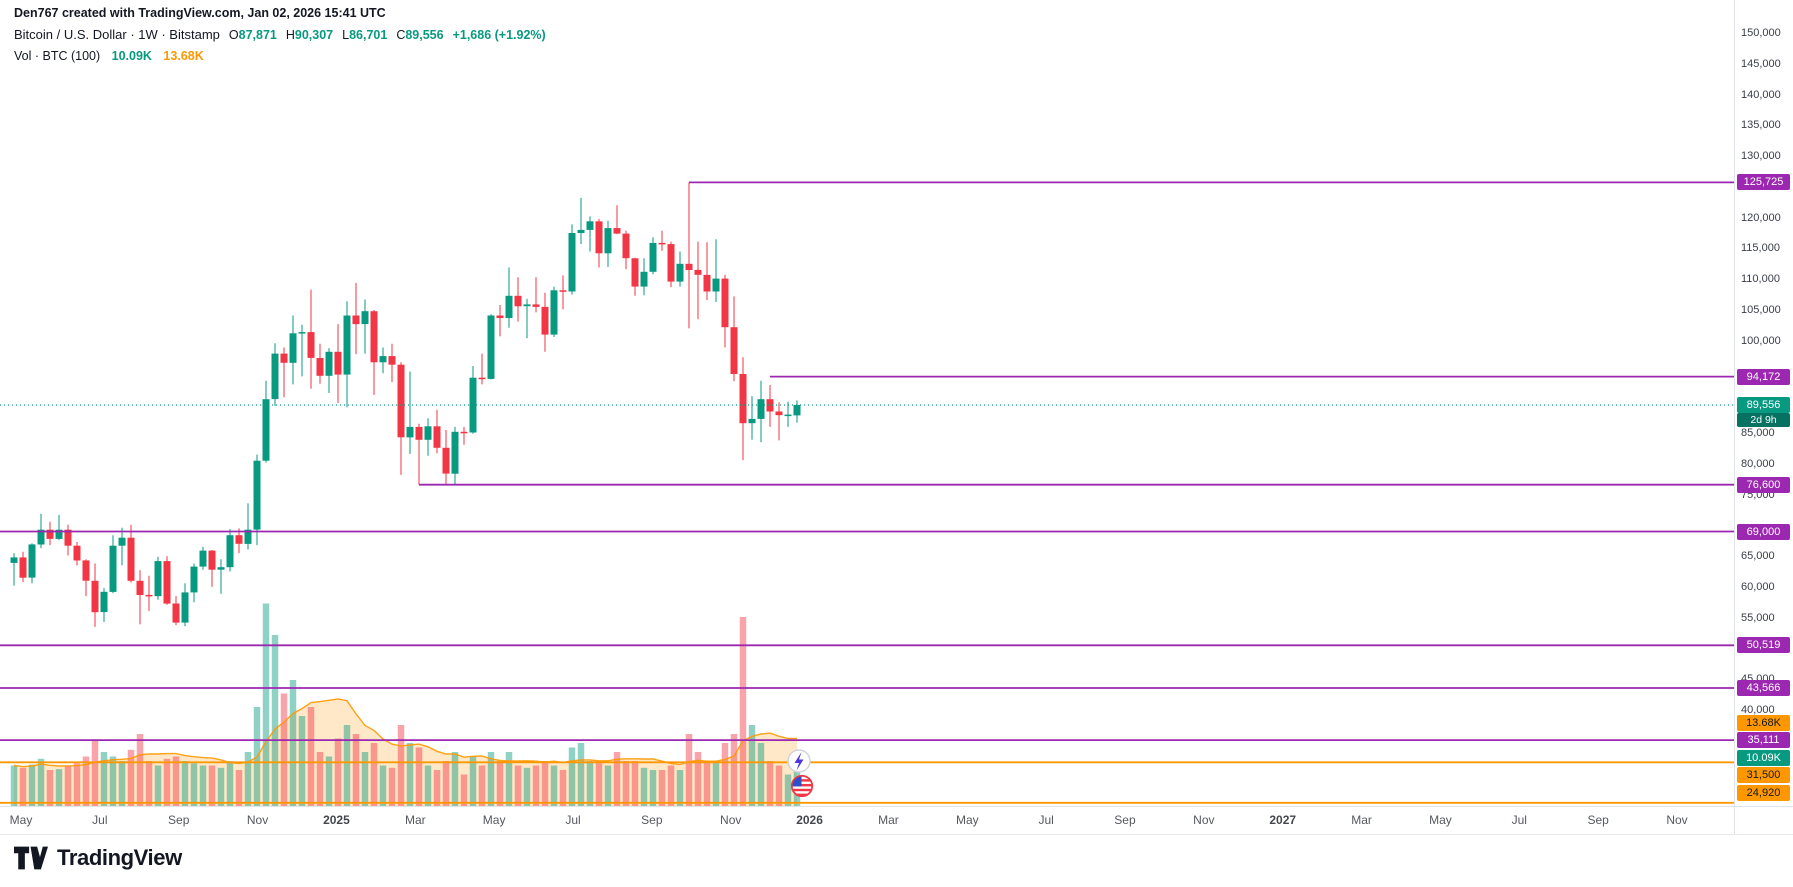 The height and width of the screenshot is (887, 1793). Describe the element at coordinates (1760, 279) in the screenshot. I see `price-tick-label: 110,000` at that location.